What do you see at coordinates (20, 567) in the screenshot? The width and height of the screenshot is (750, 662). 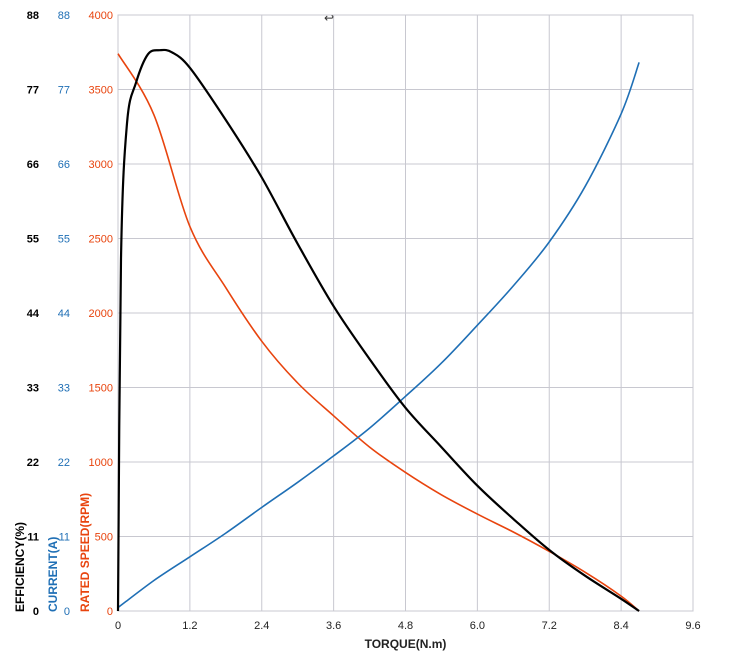 I see `efficiency-axis-title: EFFICIENCY(%)` at bounding box center [20, 567].